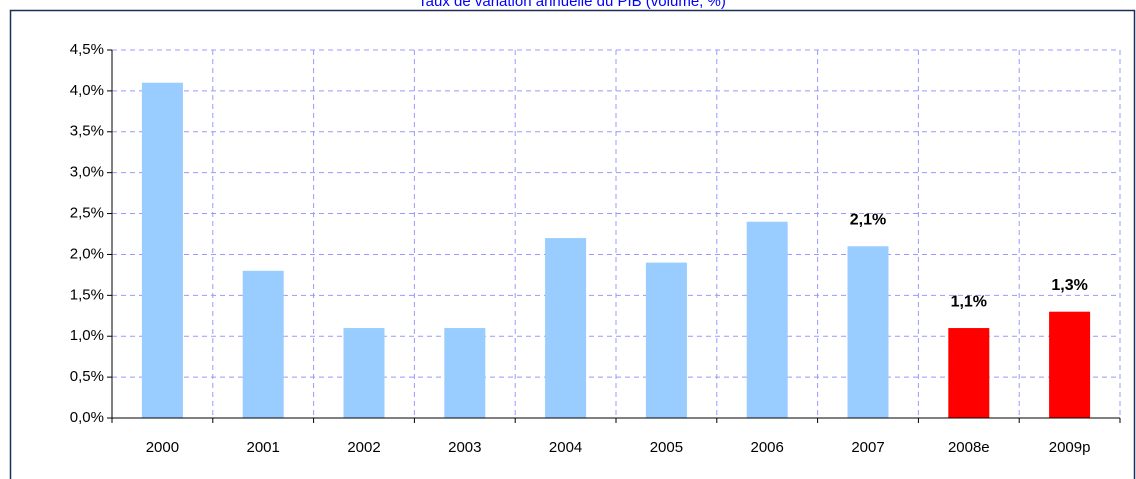 The image size is (1136, 479). Describe the element at coordinates (263, 447) in the screenshot. I see `x-tick-label: 2001` at that location.